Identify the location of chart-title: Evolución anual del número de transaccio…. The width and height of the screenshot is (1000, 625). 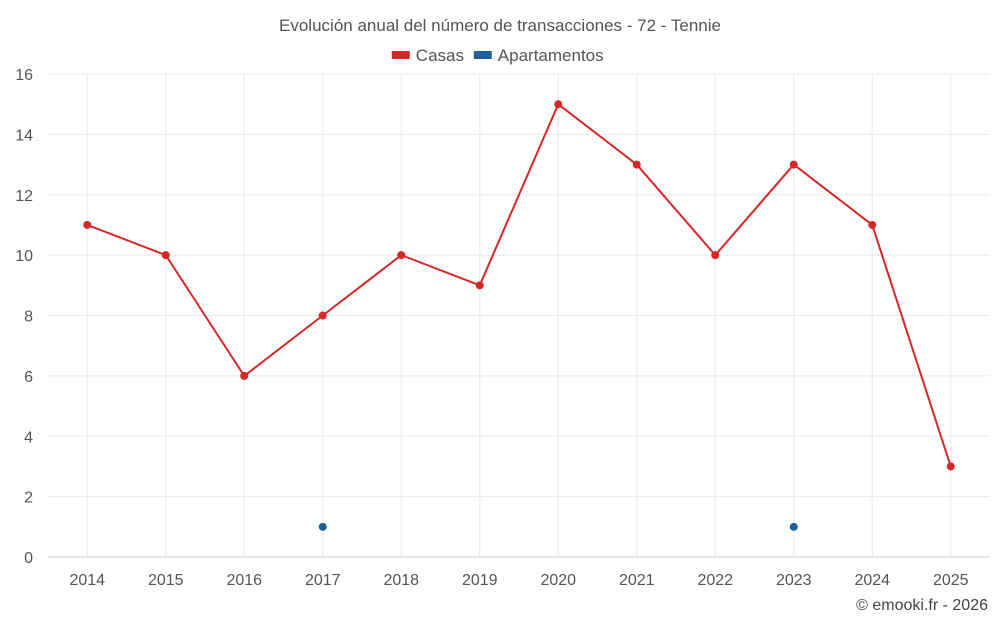
(500, 25).